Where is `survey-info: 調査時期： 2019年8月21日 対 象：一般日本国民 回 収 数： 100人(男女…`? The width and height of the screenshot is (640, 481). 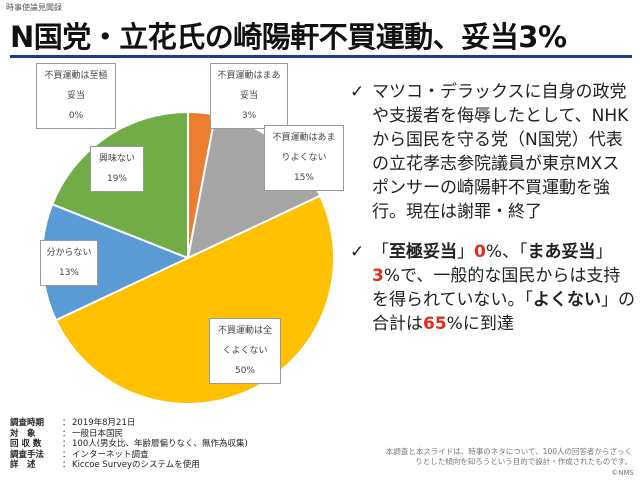
survey-info: 調査時期： 2019年8月21日 対 象：一般日本国民 回 収 数： 100人(男女… is located at coordinates (129, 444).